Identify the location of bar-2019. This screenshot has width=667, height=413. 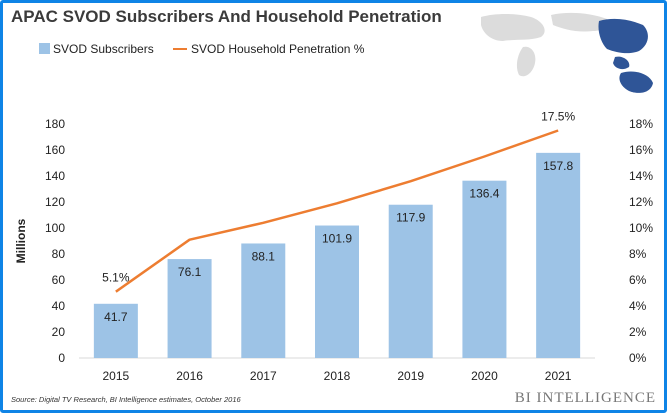
(410, 281).